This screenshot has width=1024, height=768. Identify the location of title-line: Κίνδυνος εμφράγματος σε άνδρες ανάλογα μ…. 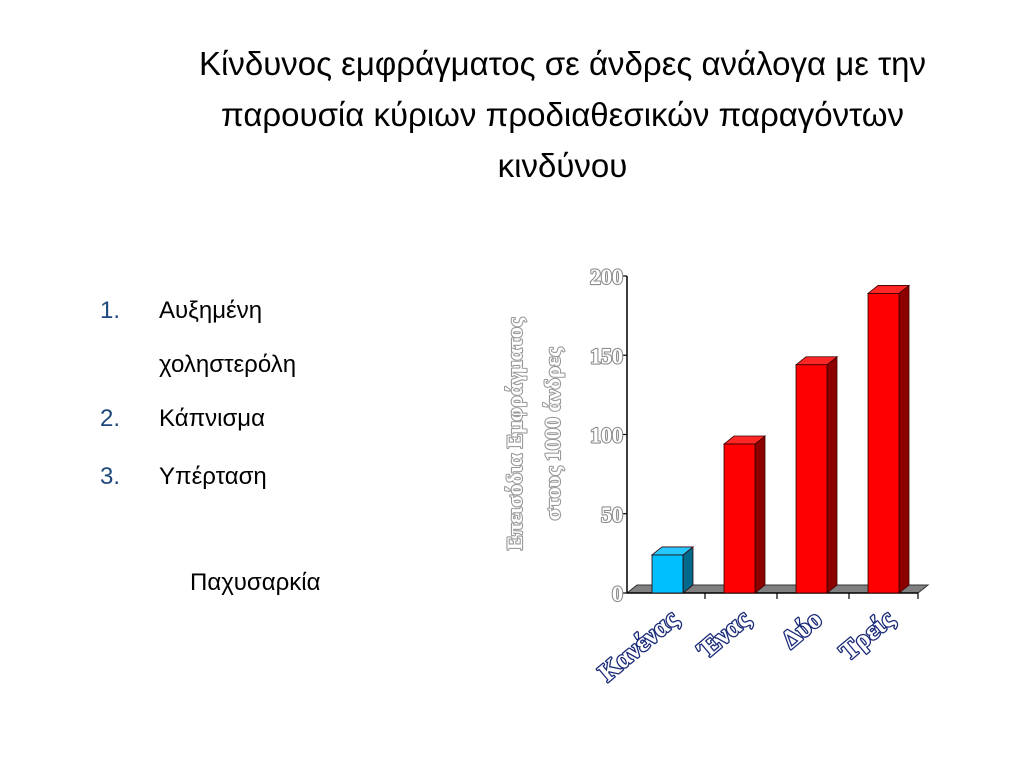
(562, 63).